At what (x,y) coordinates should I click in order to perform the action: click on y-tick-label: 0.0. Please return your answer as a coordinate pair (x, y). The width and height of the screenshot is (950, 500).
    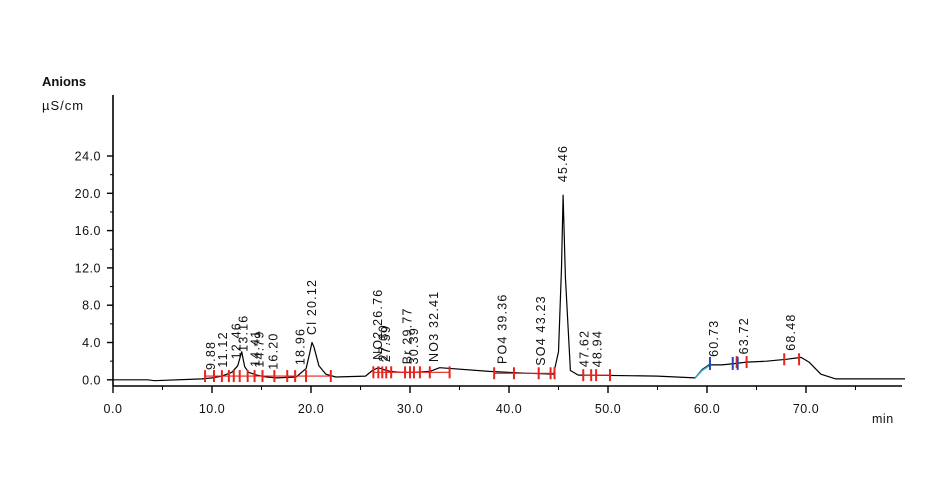
    Looking at the image, I should click on (91, 380).